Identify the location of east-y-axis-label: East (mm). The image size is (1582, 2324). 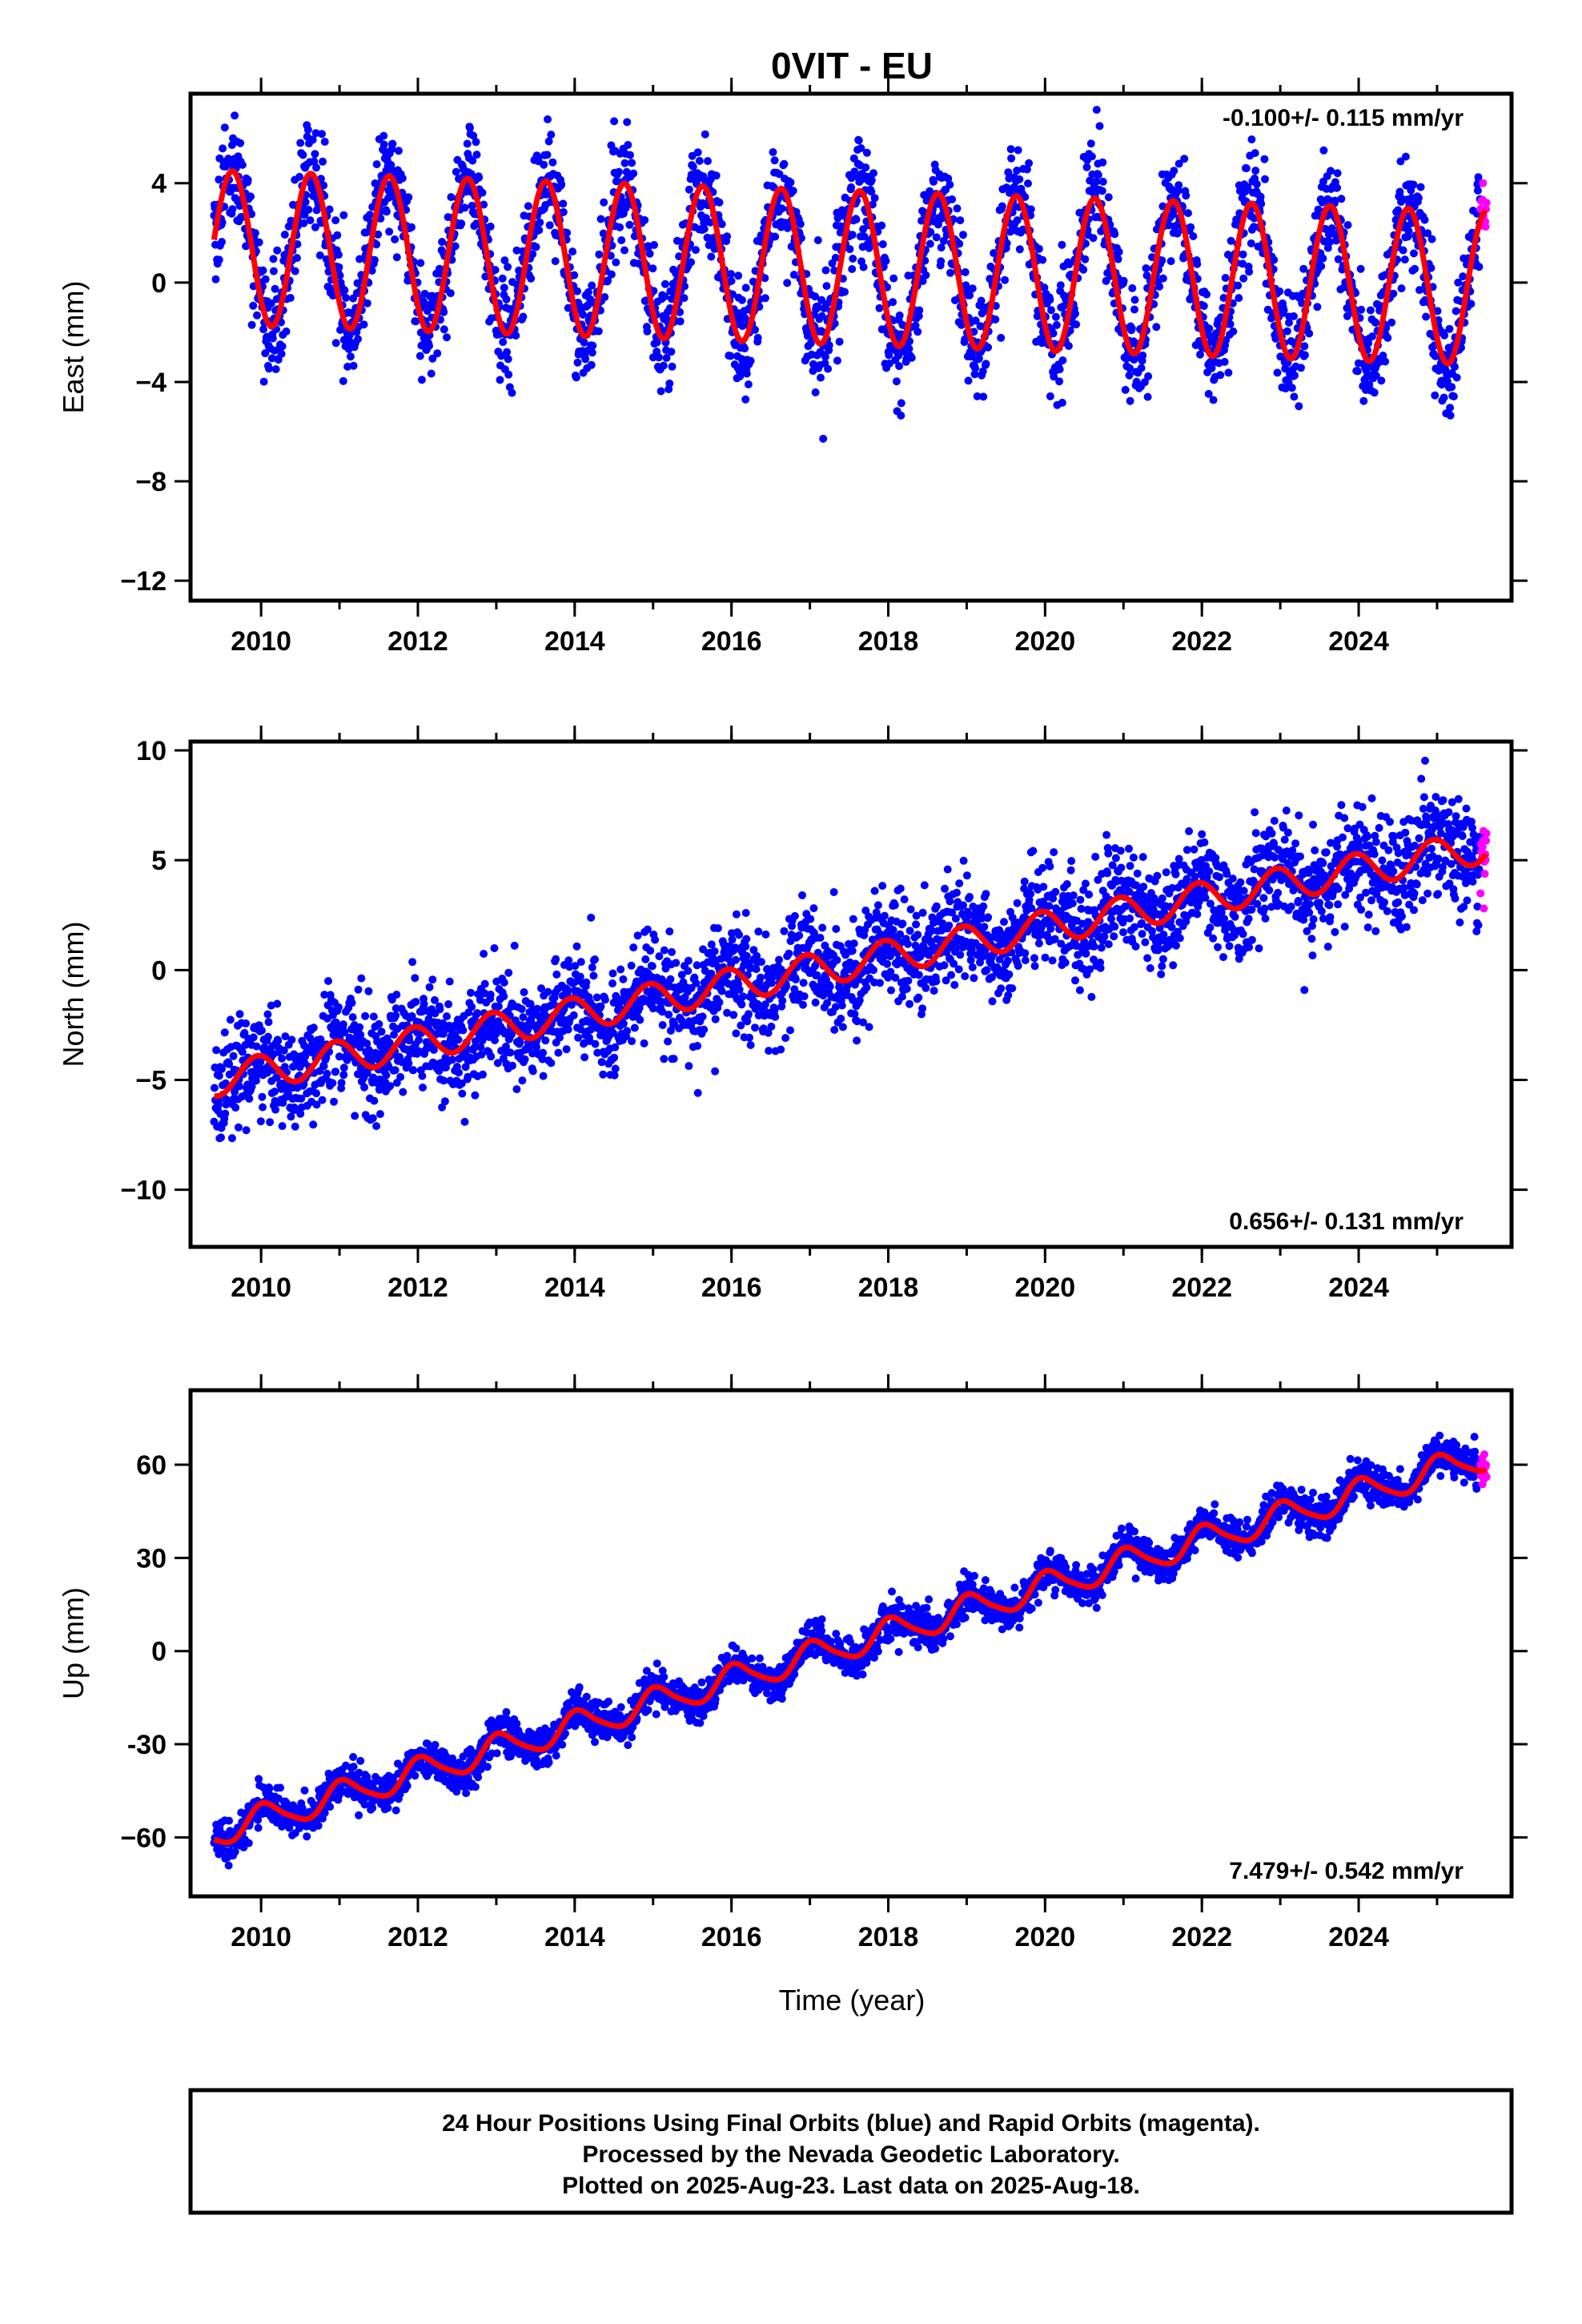
(74, 347).